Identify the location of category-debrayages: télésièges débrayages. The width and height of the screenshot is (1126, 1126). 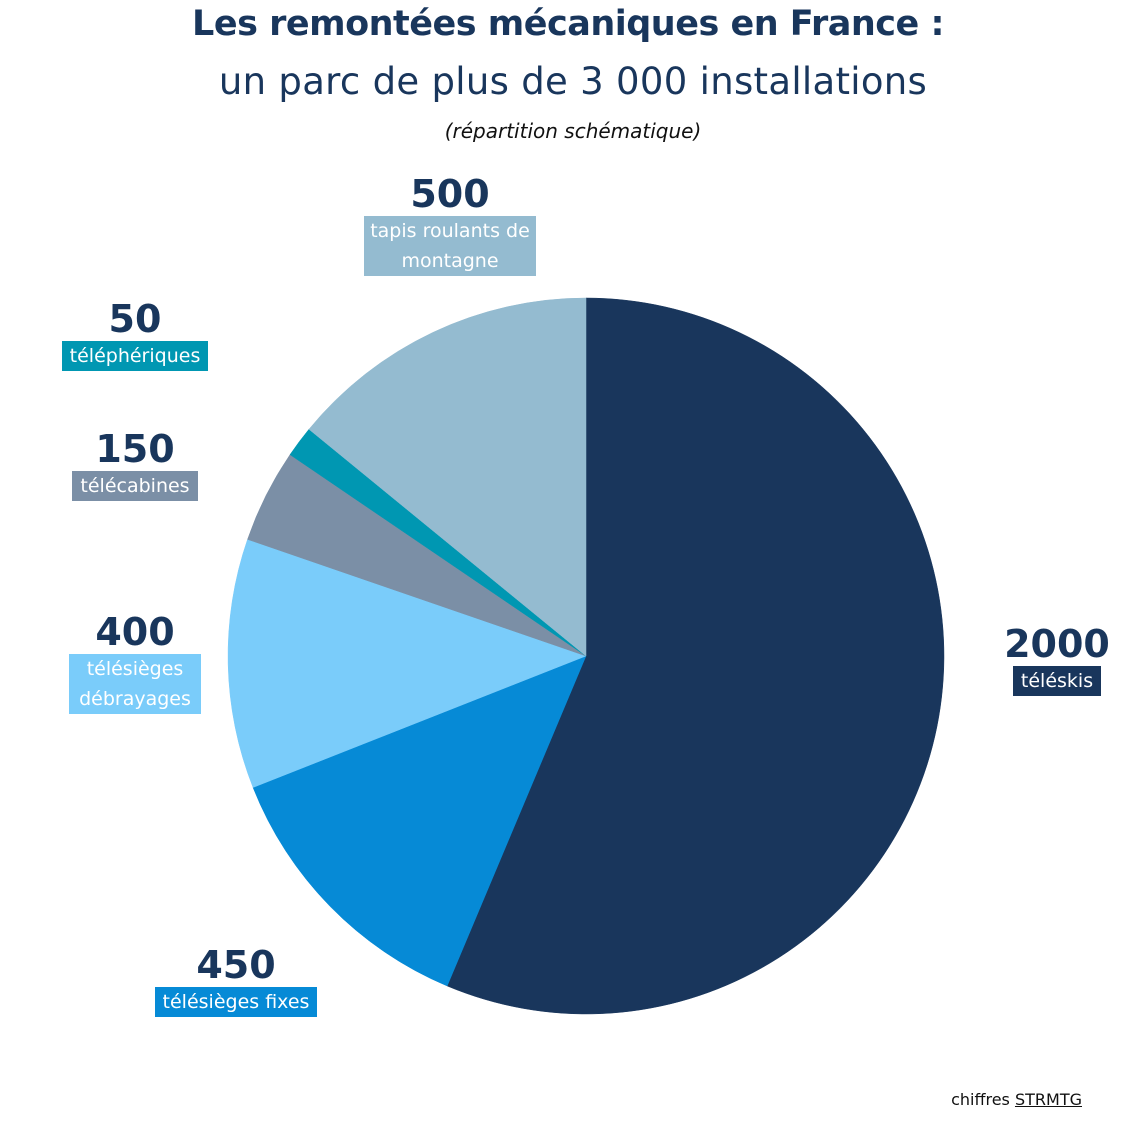
(135, 684).